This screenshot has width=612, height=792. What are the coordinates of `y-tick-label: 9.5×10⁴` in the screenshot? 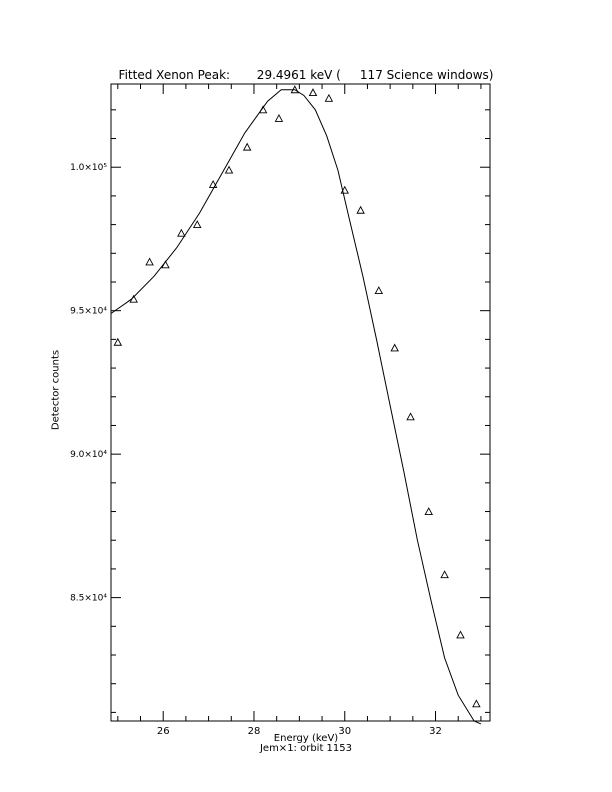 It's located at (88, 312).